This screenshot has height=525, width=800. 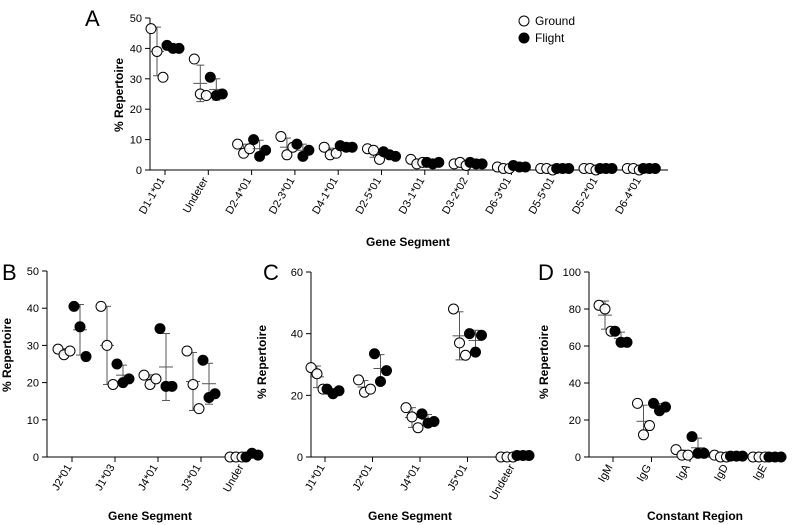 What do you see at coordinates (721, 472) in the screenshot?
I see `panel-d-category-label: IgD` at bounding box center [721, 472].